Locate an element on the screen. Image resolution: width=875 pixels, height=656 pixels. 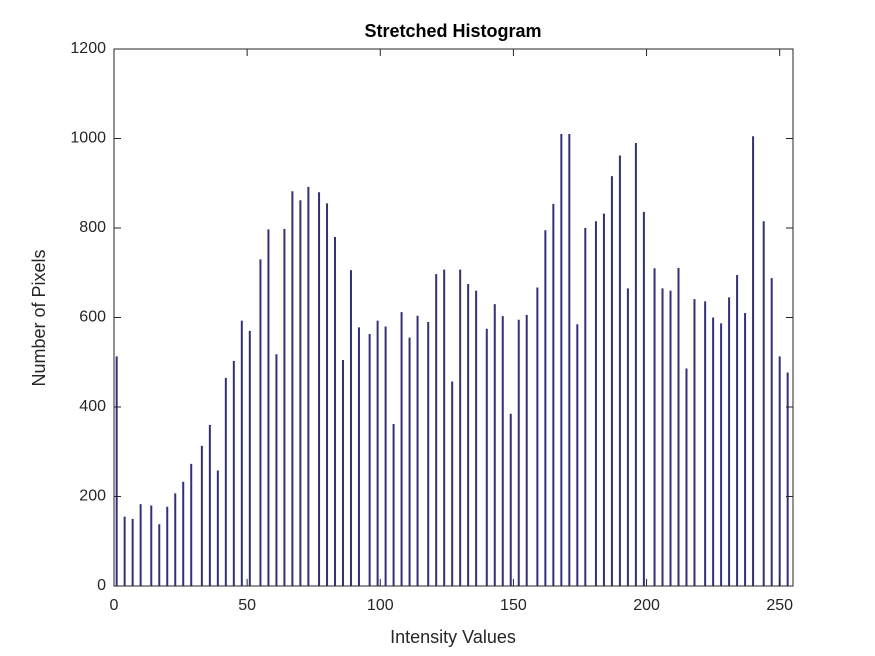
y-axis-label: Number of Pixels is located at coordinates (39, 317).